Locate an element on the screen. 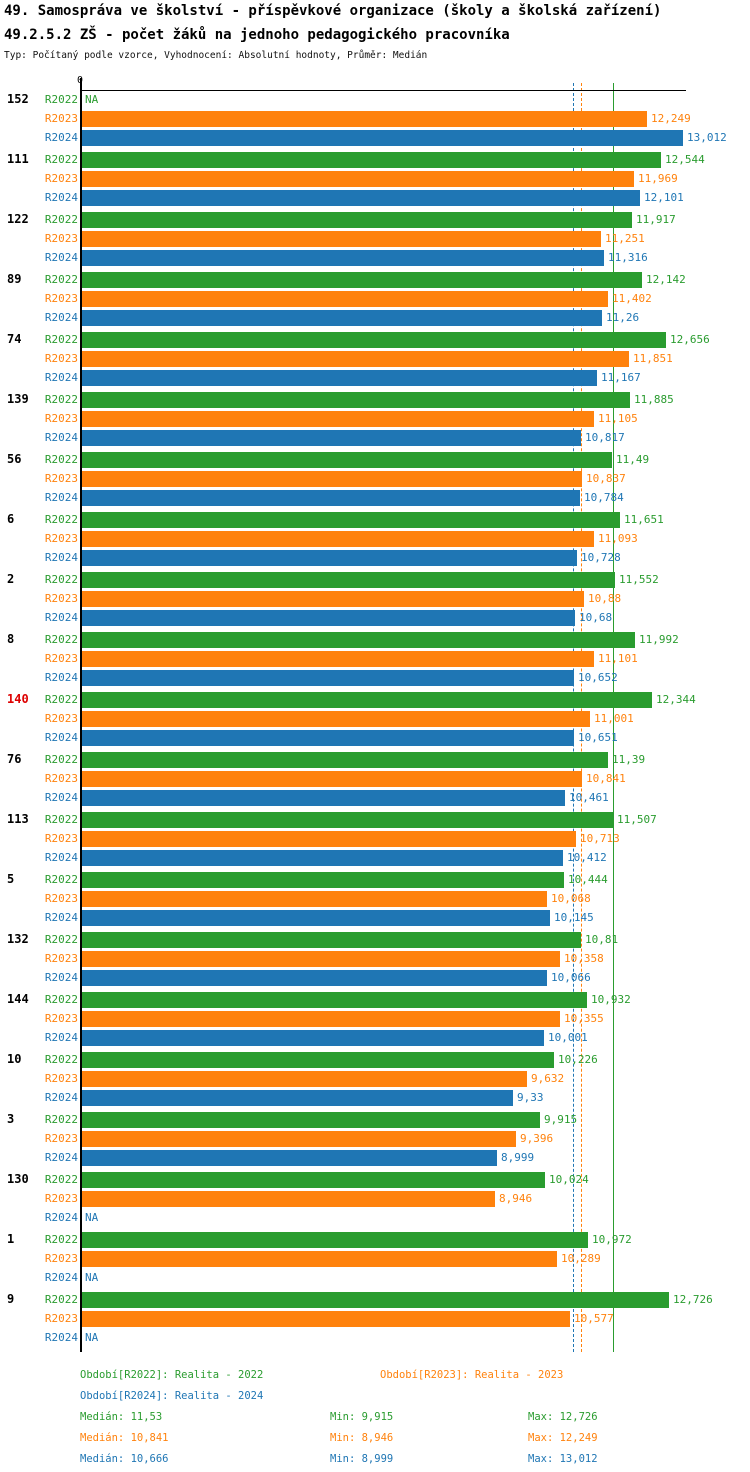 The height and width of the screenshot is (1472, 750). group-label: 122 is located at coordinates (18, 219).